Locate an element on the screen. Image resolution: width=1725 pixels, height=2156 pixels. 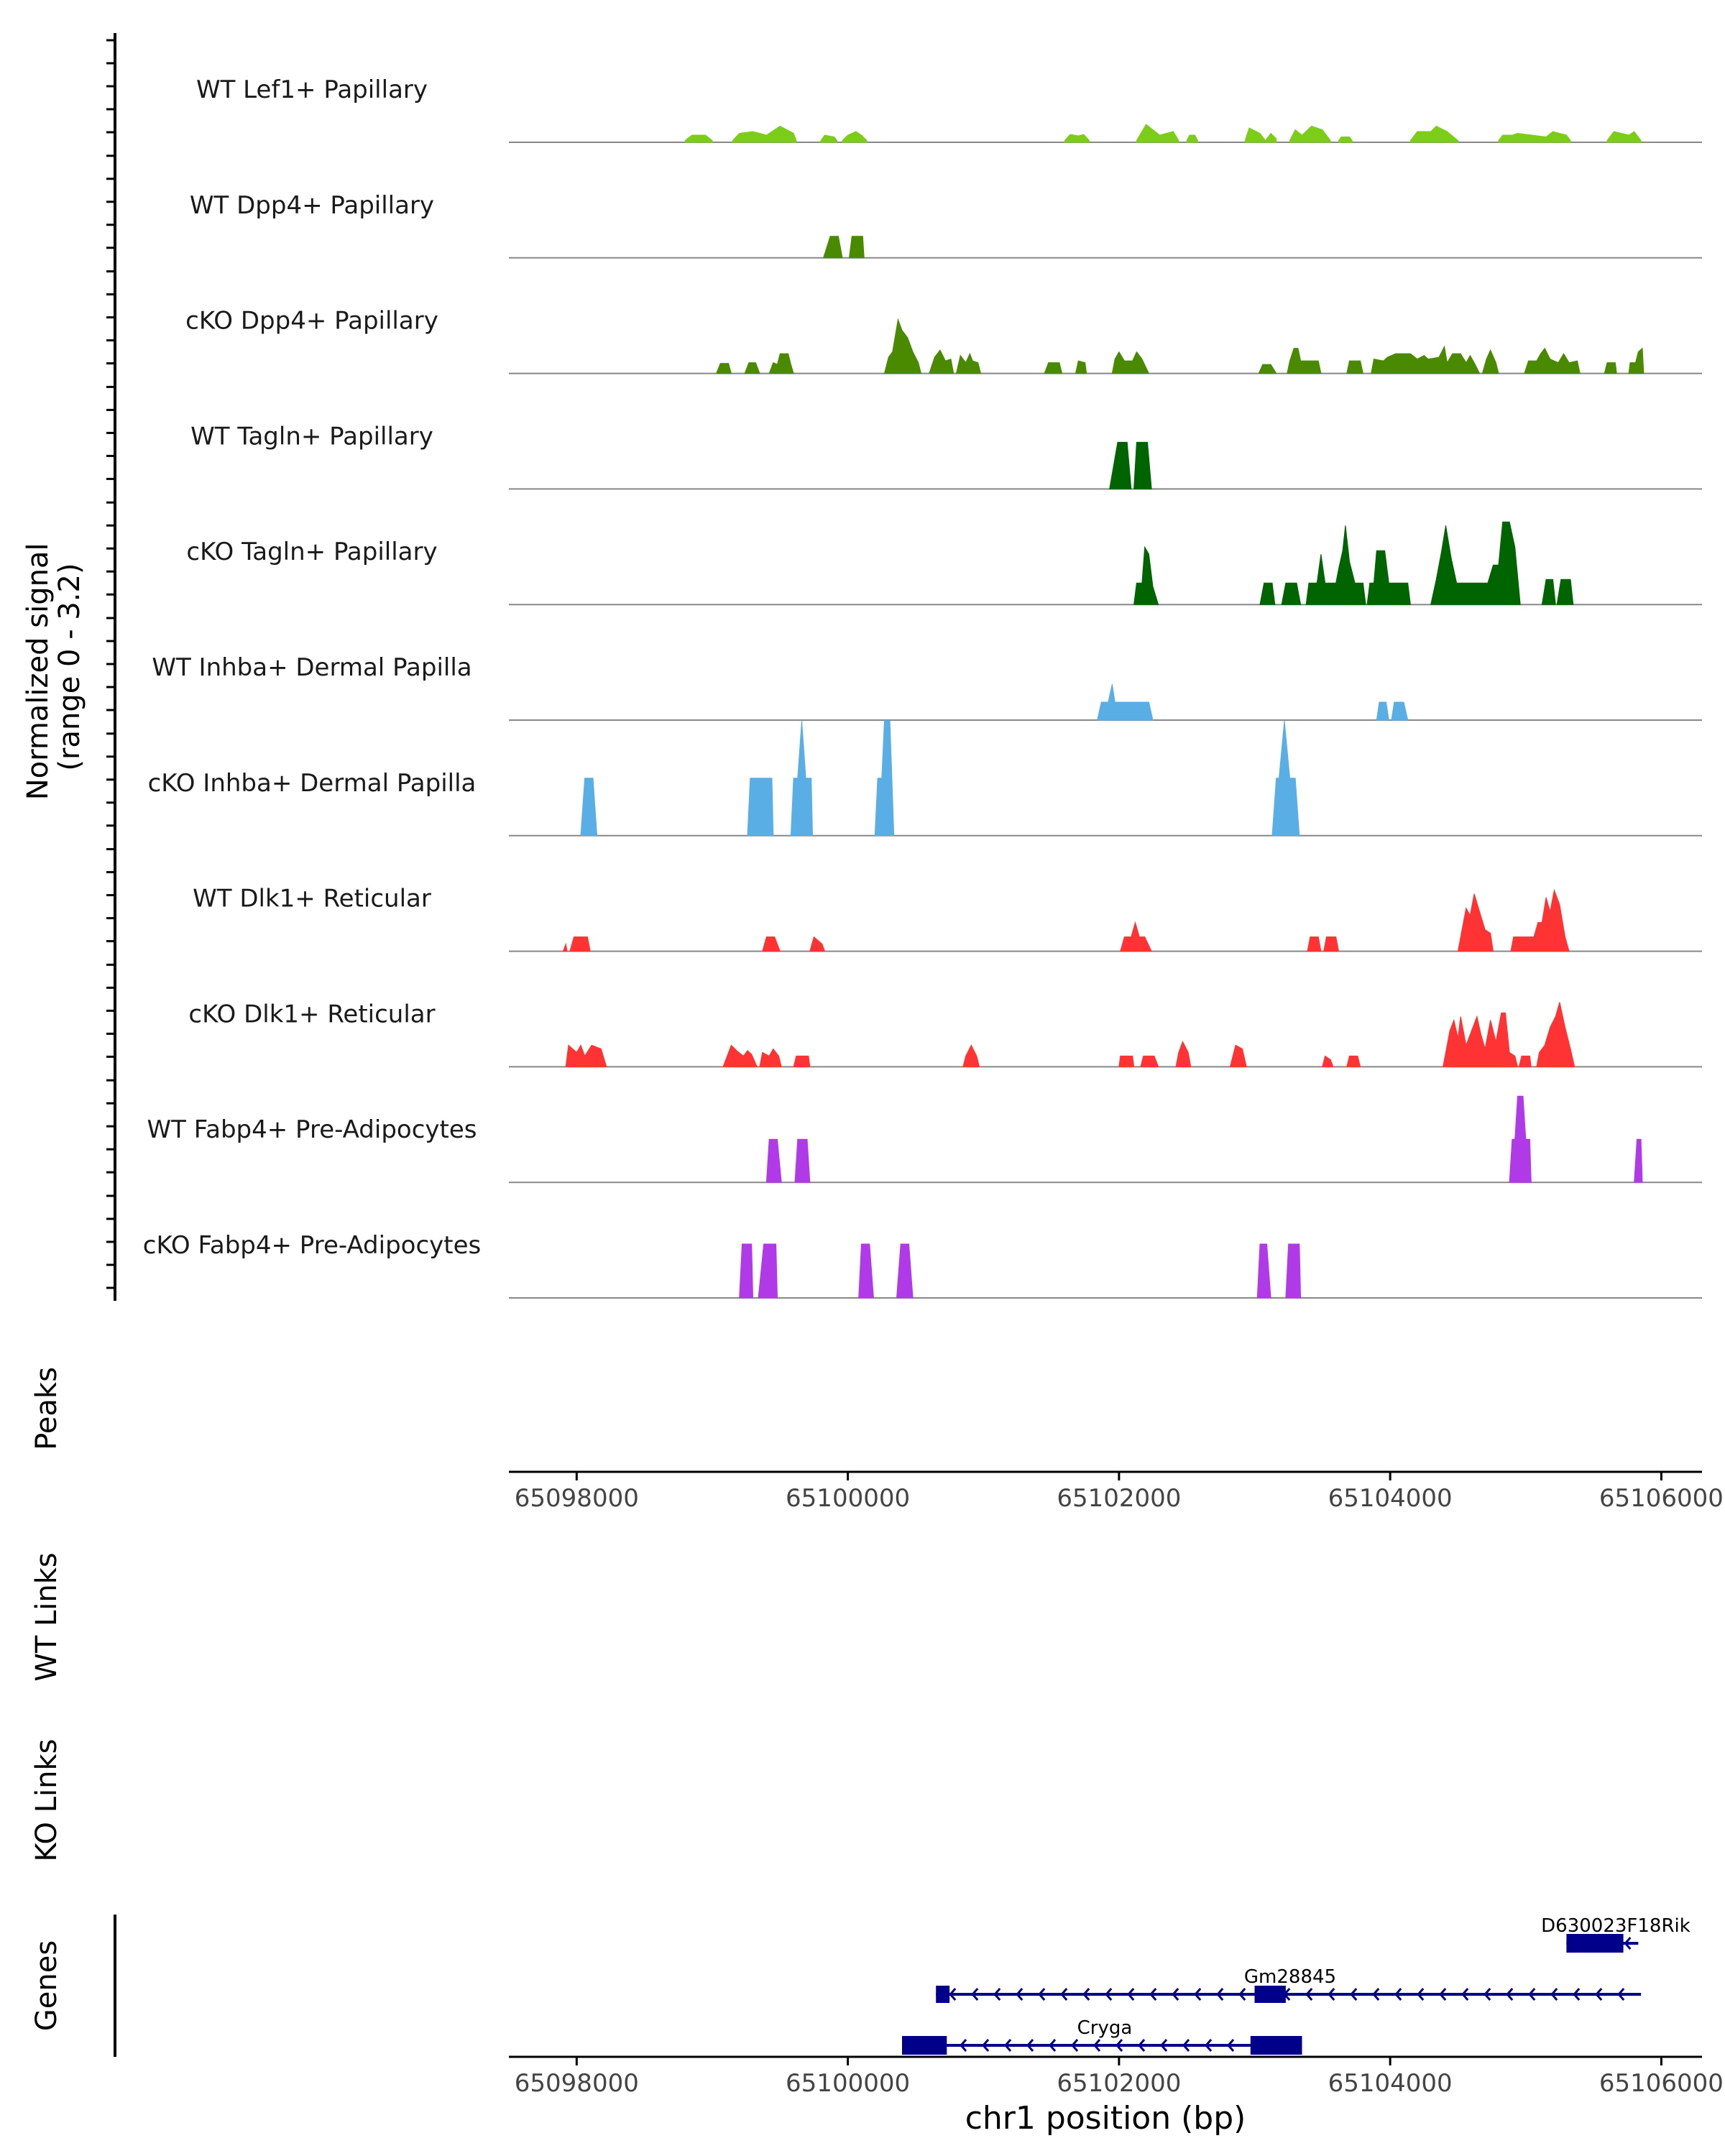
coverage-y-axis-ticks is located at coordinates (110, 664).